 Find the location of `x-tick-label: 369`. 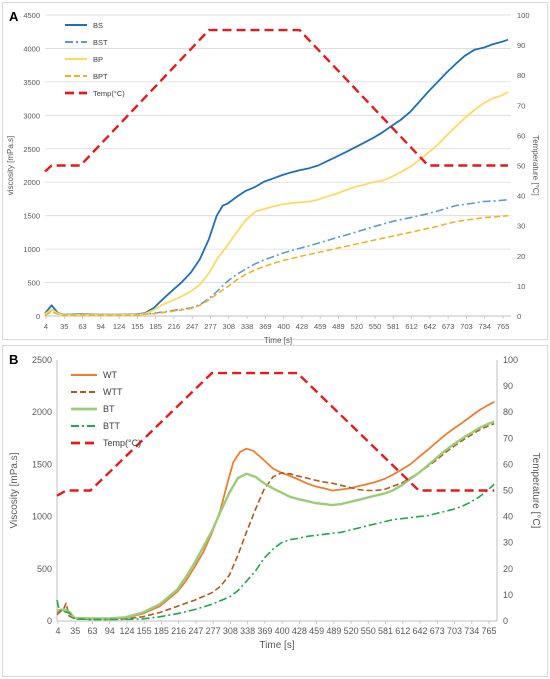

x-tick-label: 369 is located at coordinates (264, 631).